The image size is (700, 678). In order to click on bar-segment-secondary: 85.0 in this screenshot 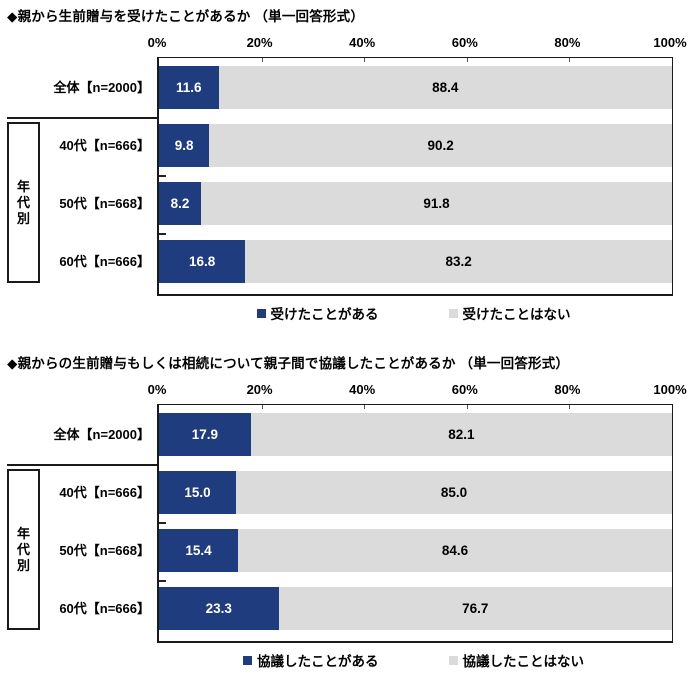, I will do `click(453, 492)`.